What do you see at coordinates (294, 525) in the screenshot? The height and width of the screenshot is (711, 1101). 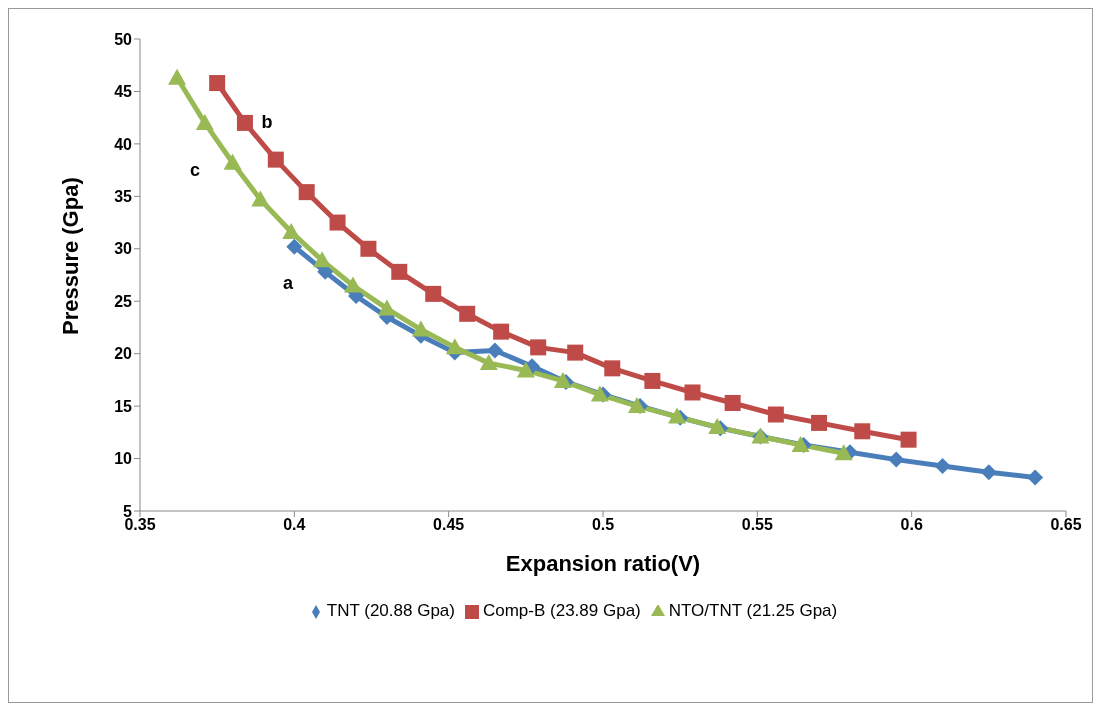 I see `x-tick-label: 0.4` at bounding box center [294, 525].